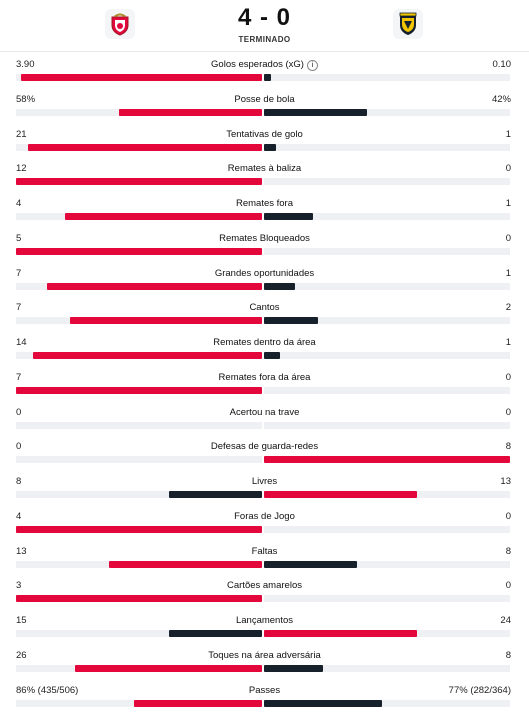  What do you see at coordinates (264, 51) in the screenshot?
I see `header-divider` at bounding box center [264, 51].